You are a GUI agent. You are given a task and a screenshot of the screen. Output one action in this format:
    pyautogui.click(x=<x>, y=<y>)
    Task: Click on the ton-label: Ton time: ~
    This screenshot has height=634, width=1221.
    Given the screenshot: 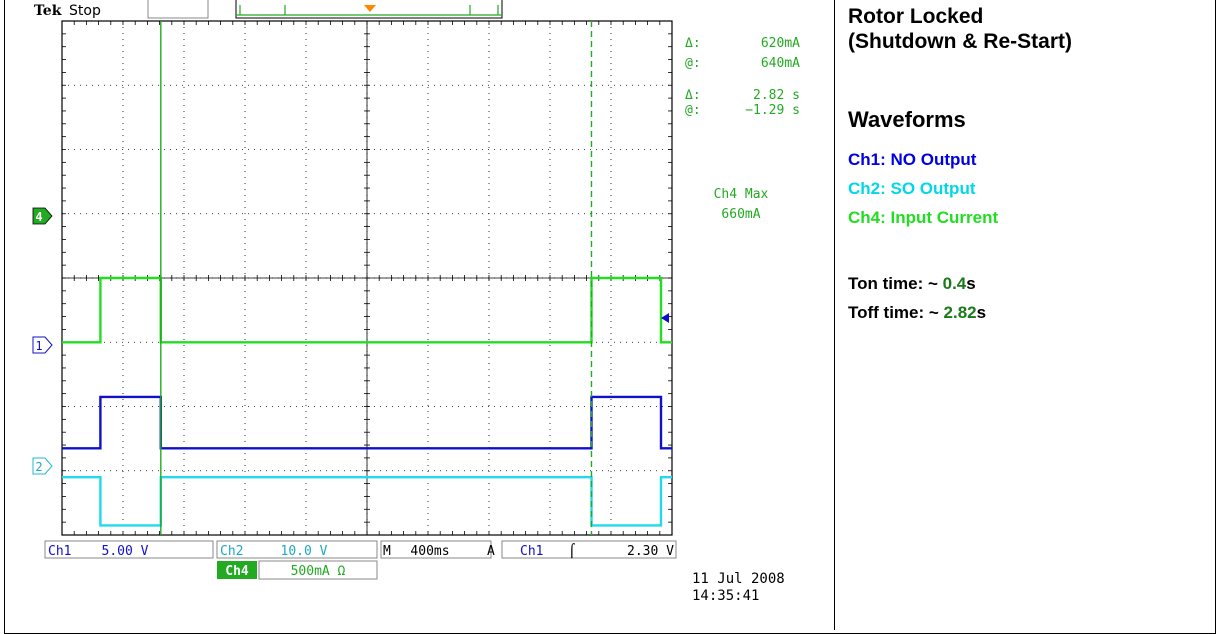 What is the action you would take?
    pyautogui.click(x=895, y=283)
    